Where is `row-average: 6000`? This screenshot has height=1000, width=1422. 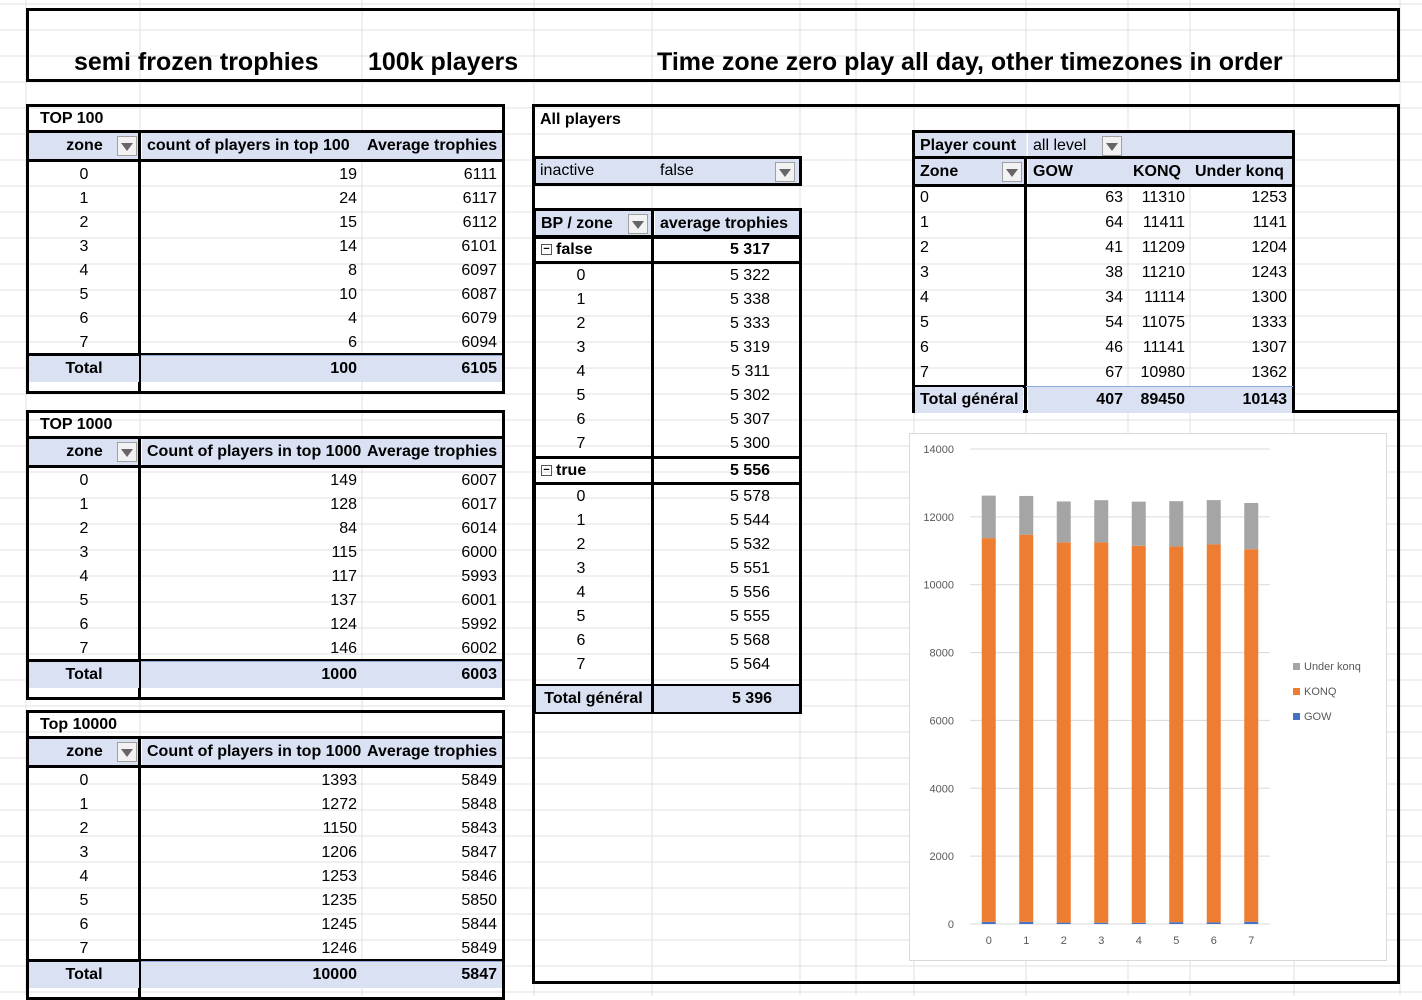 row-average: 6000 is located at coordinates (479, 552).